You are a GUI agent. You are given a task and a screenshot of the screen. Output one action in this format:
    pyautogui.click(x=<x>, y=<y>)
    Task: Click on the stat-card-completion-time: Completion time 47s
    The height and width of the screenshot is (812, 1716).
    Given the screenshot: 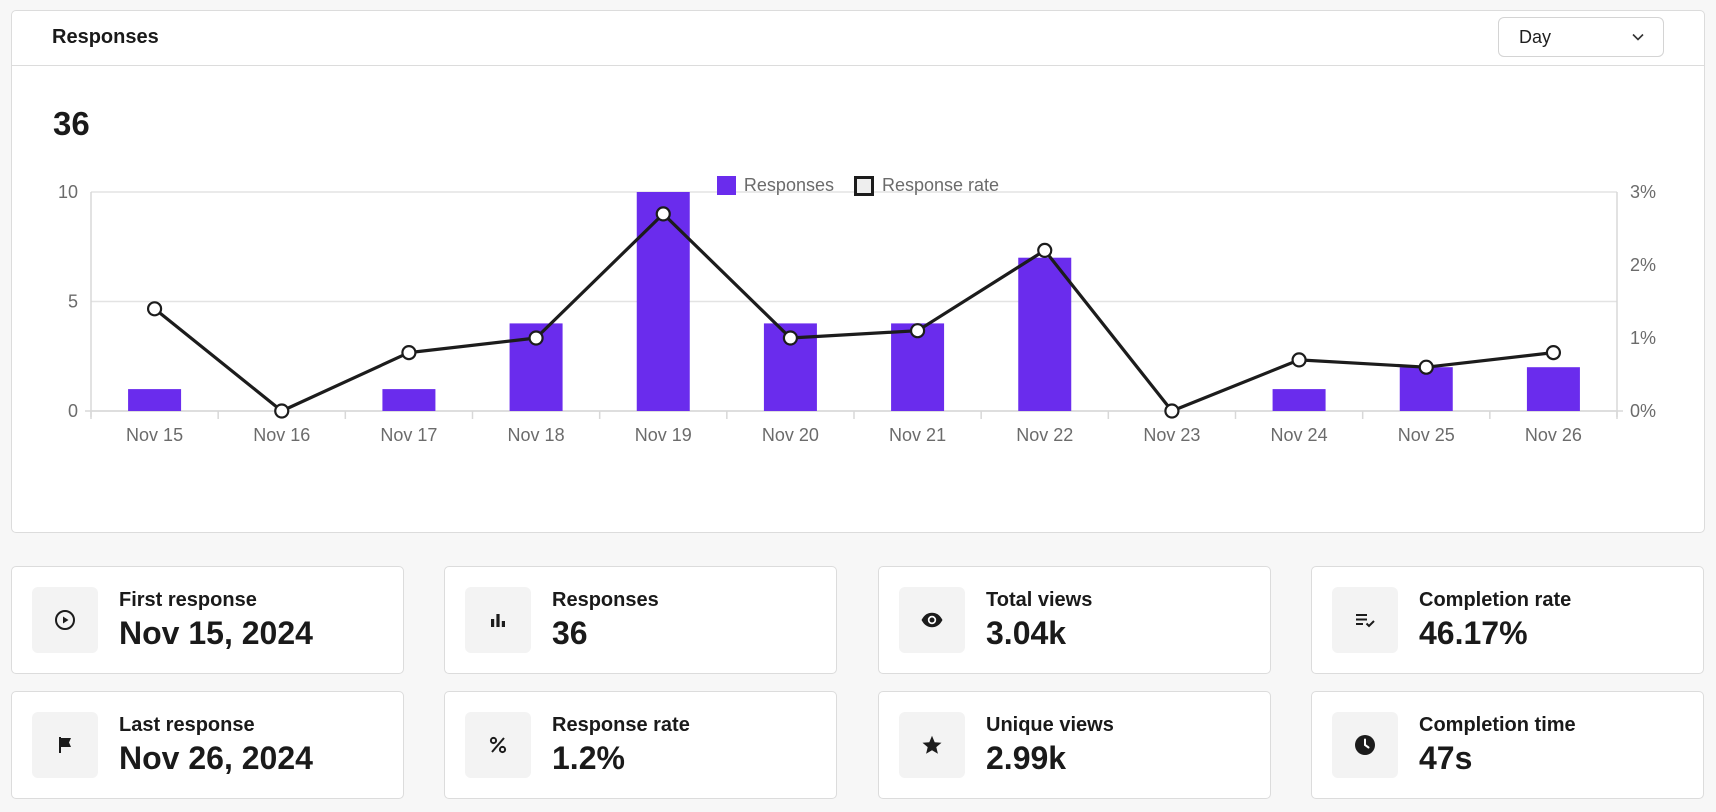 What is the action you would take?
    pyautogui.click(x=1507, y=745)
    